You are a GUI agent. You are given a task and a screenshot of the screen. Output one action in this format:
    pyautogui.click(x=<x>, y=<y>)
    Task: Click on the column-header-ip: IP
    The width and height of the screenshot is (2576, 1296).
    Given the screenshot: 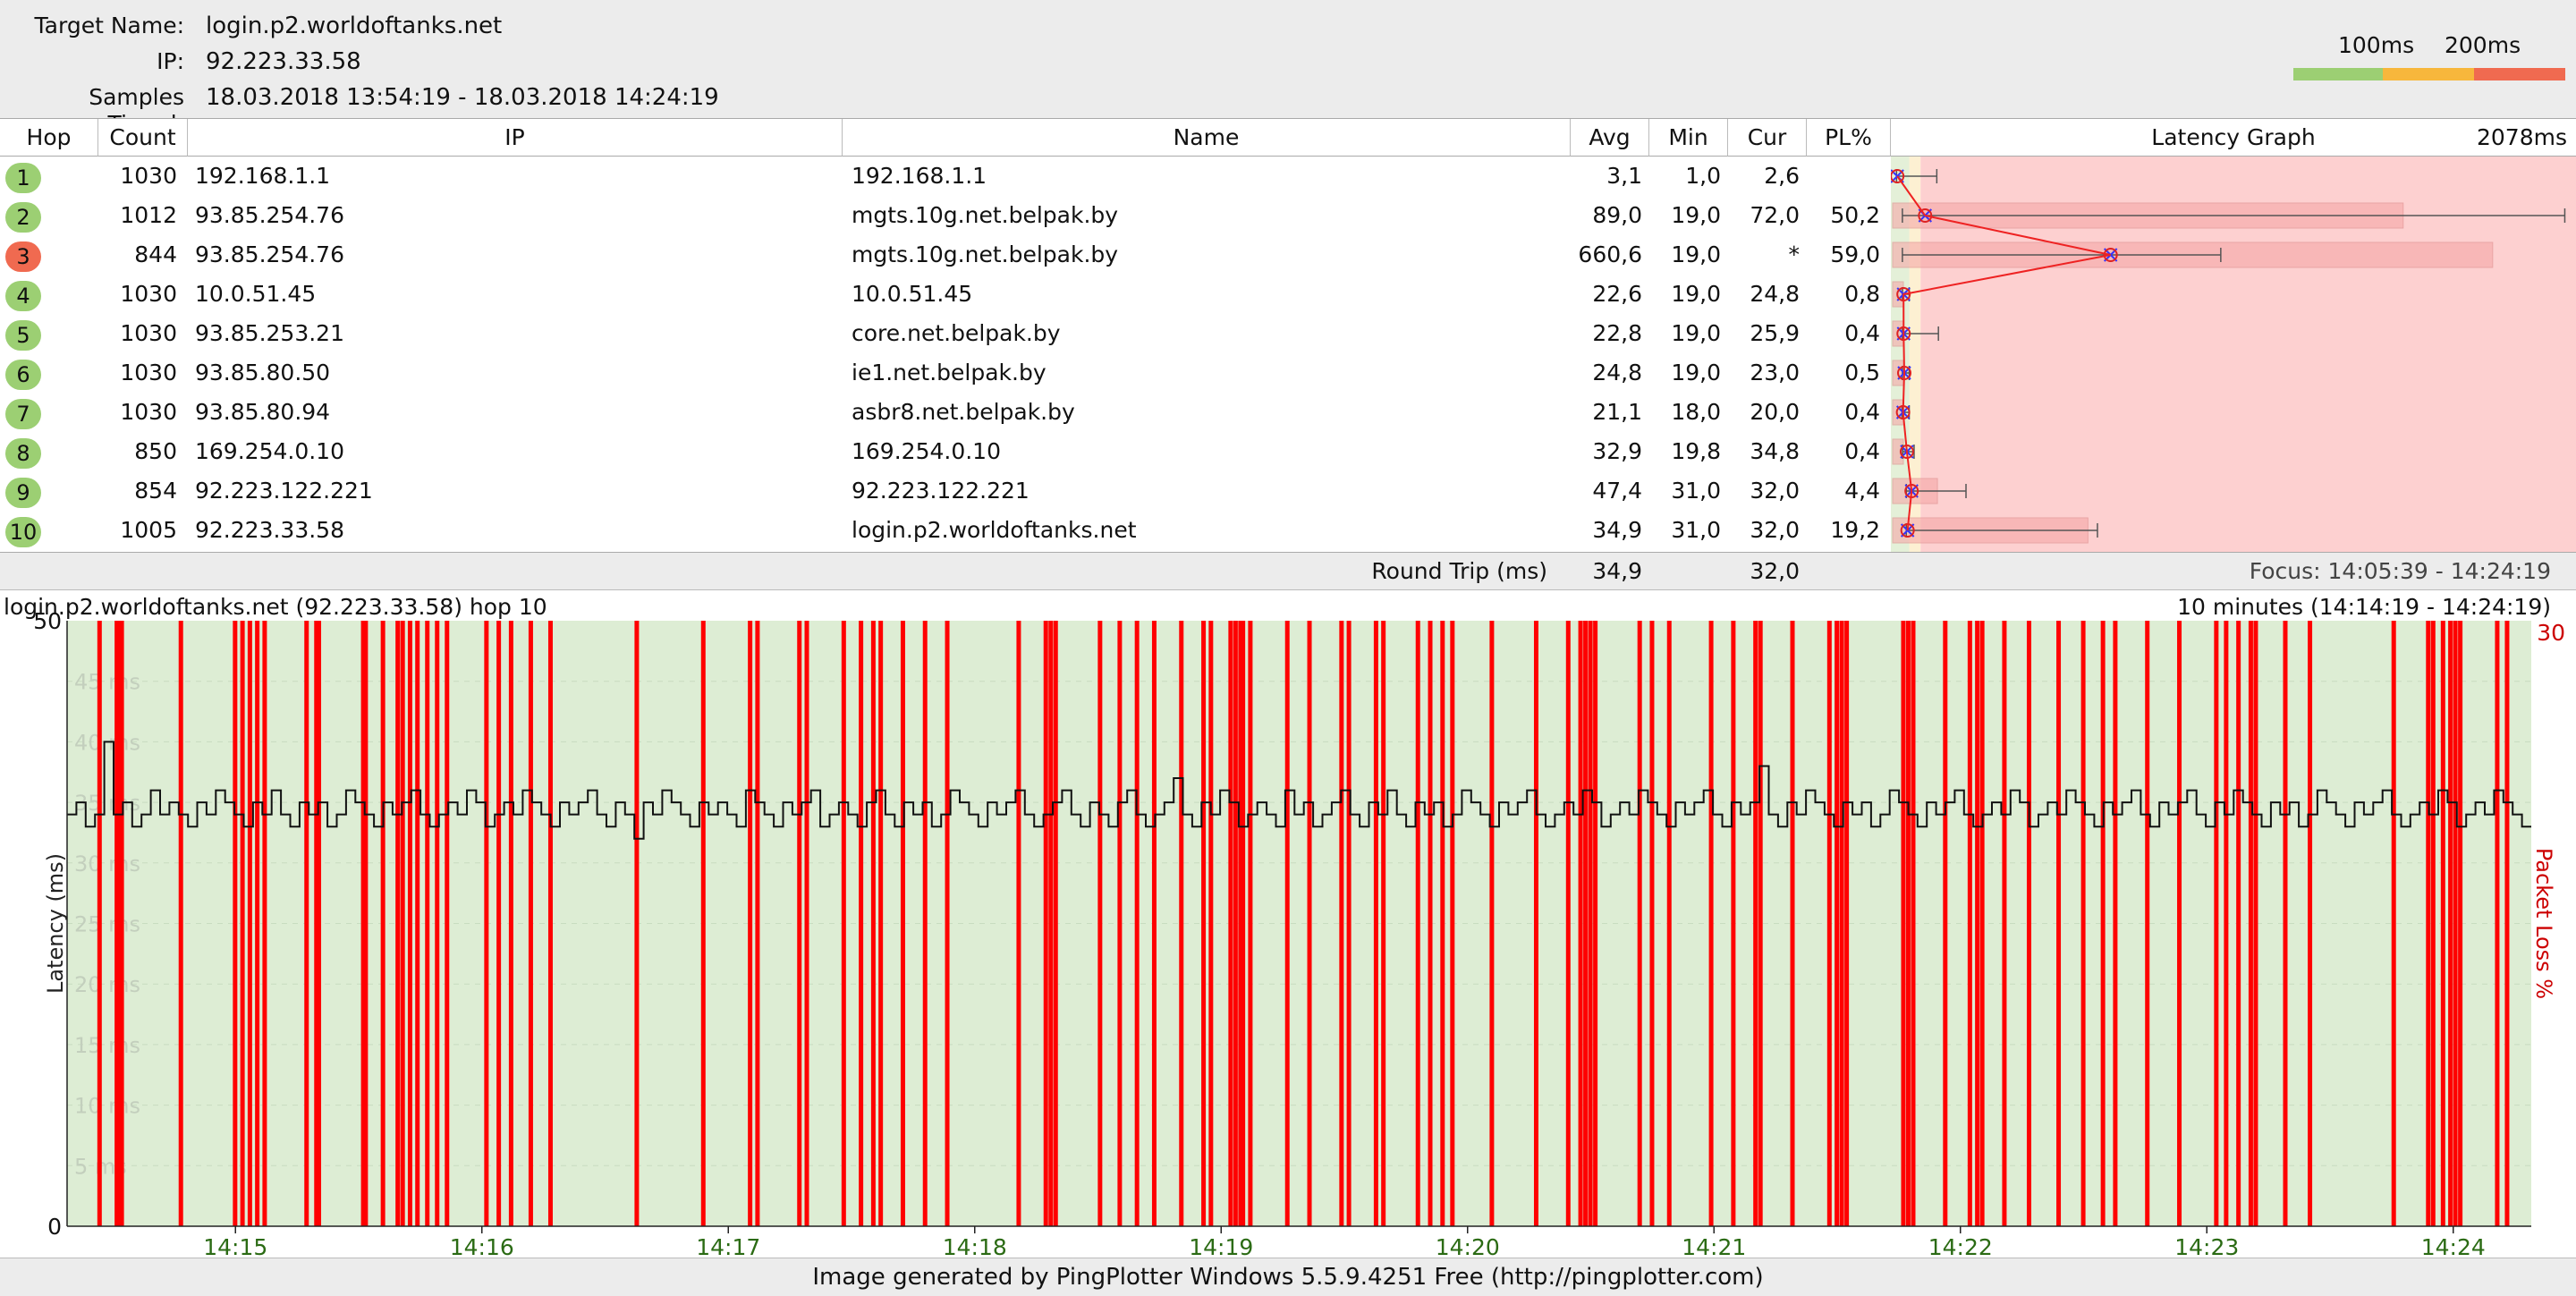 What is the action you would take?
    pyautogui.click(x=515, y=138)
    